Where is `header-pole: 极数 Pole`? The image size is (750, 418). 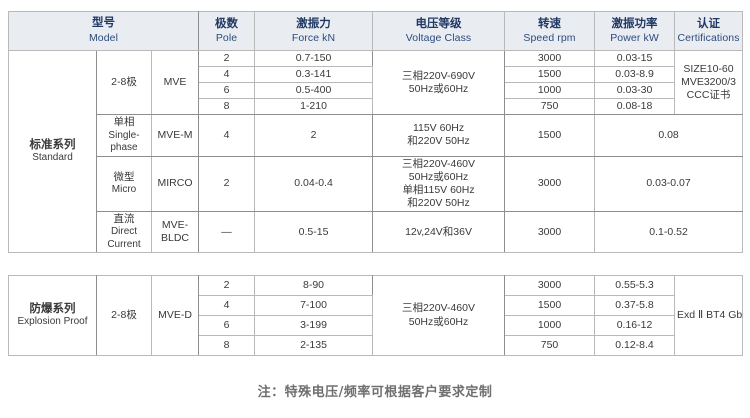 header-pole: 极数 Pole is located at coordinates (227, 31).